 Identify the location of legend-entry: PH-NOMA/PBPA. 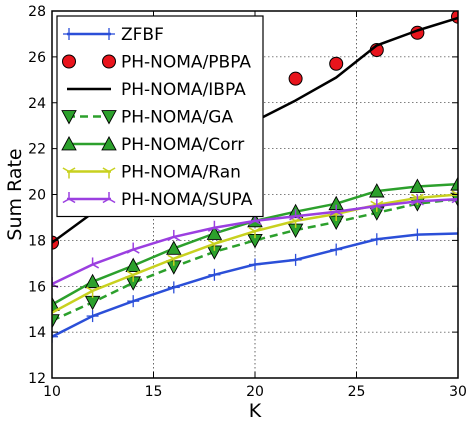
(156, 63).